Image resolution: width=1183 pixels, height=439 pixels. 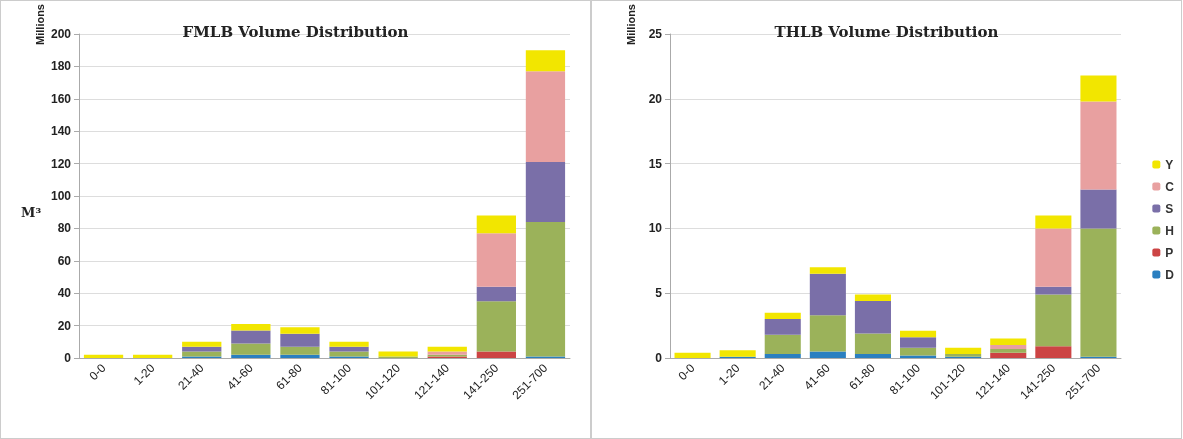 What do you see at coordinates (295, 31) in the screenshot?
I see `chart-title: FMLB Volume Distribution` at bounding box center [295, 31].